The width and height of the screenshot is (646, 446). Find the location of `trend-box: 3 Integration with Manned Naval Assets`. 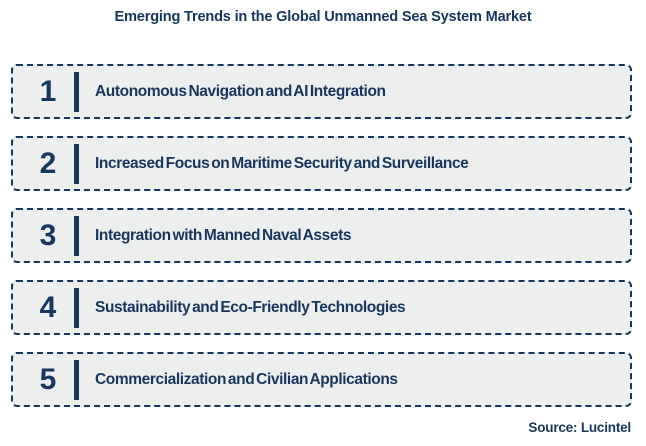

trend-box: 3 Integration with Manned Naval Assets is located at coordinates (321, 235).